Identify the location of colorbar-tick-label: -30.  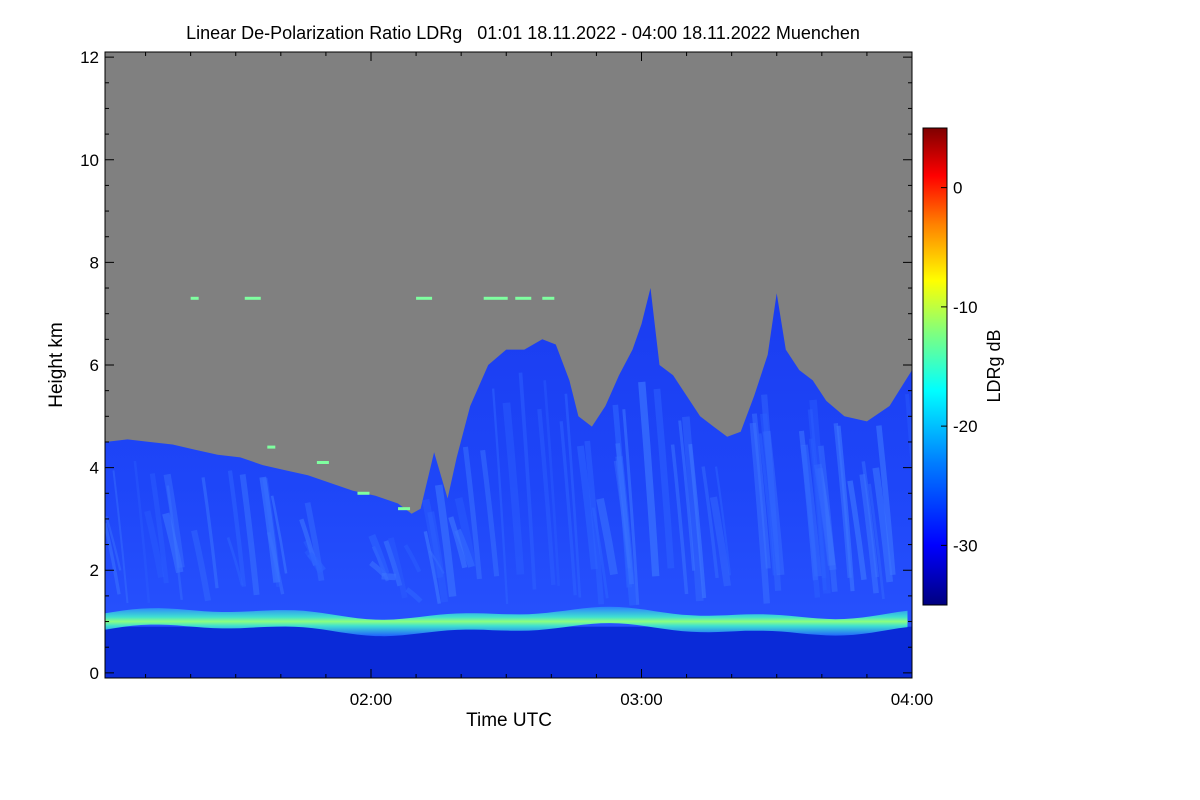
(965, 545).